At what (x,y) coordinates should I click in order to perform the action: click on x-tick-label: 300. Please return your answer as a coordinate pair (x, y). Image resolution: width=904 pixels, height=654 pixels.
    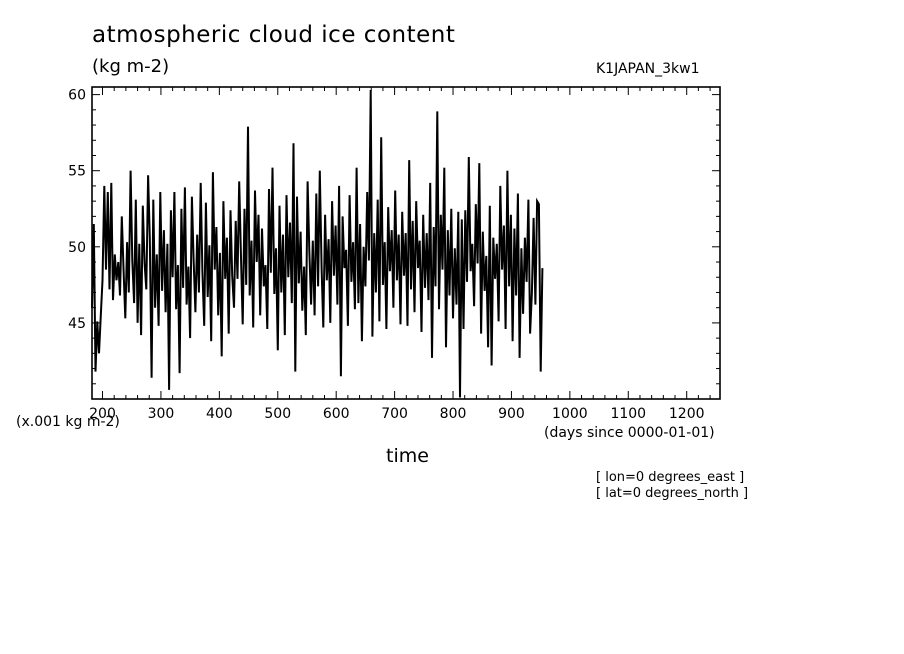
    Looking at the image, I should click on (161, 414).